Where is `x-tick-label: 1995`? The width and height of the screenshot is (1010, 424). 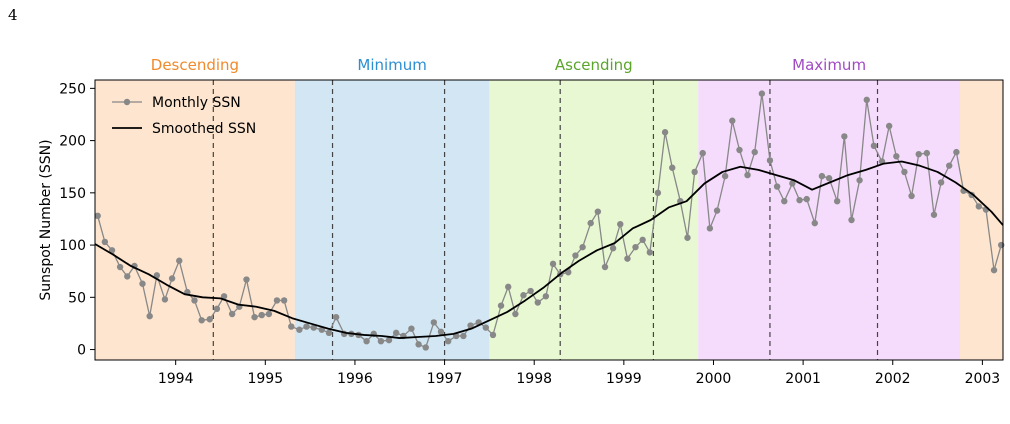
x-tick-label: 1995 is located at coordinates (265, 379).